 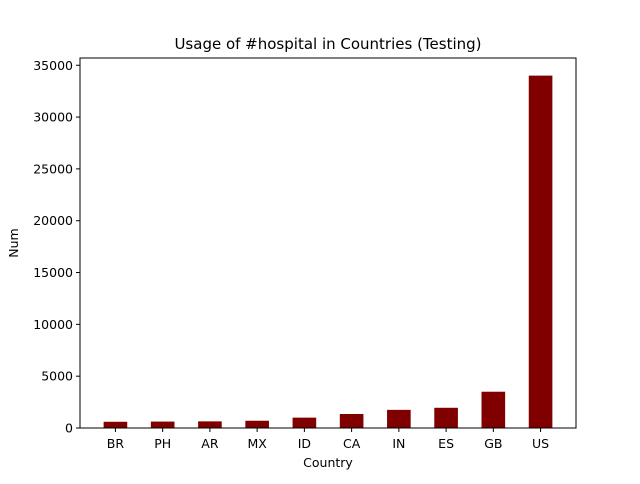 I want to click on y-axis-label: Num, so click(x=13, y=242).